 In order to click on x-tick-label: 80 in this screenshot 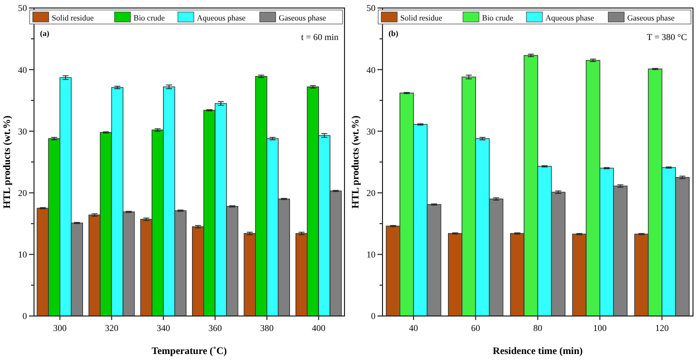, I will do `click(538, 328)`.